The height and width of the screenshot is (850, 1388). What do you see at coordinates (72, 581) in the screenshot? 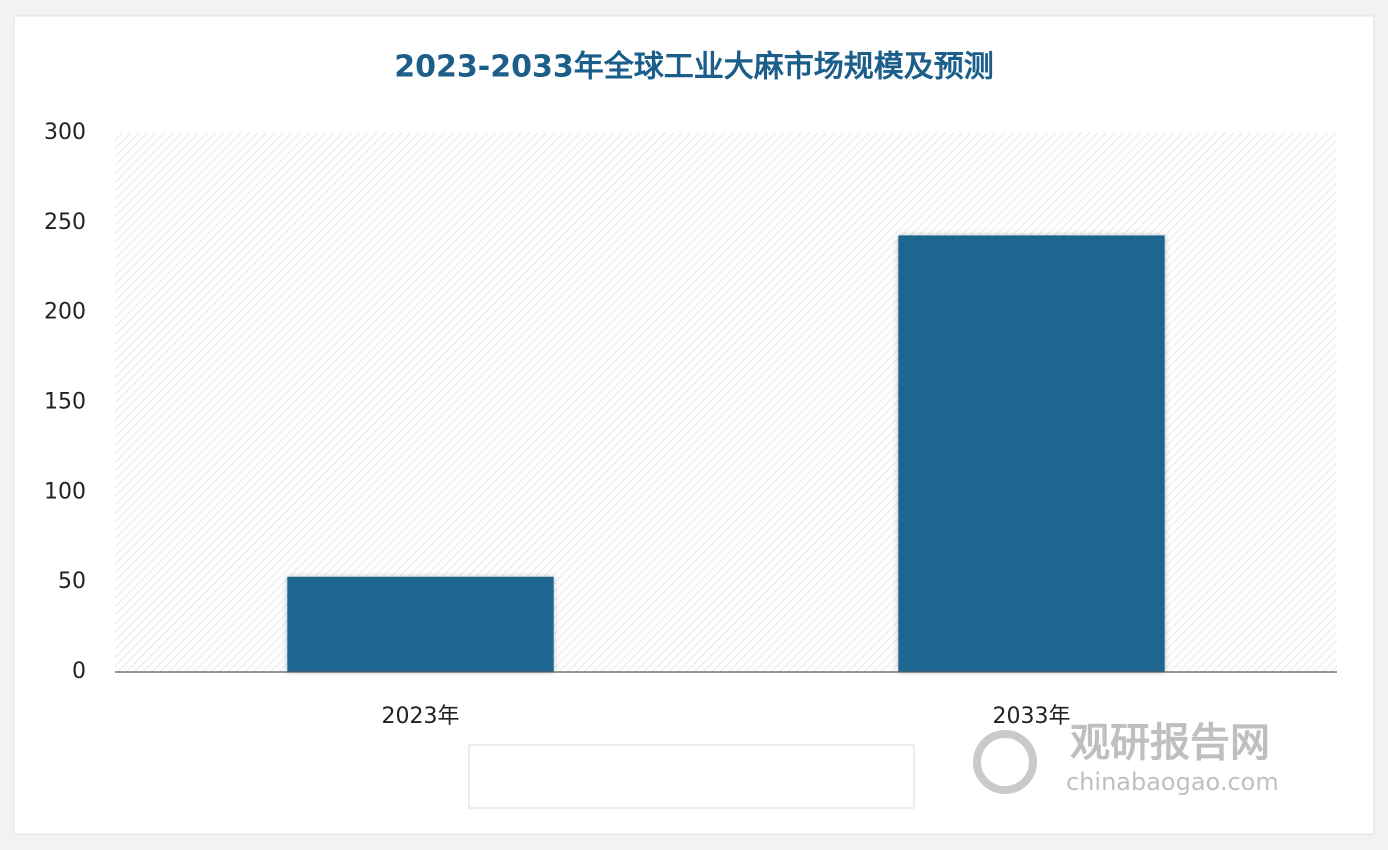
I see `y-tick-label: 50` at bounding box center [72, 581].